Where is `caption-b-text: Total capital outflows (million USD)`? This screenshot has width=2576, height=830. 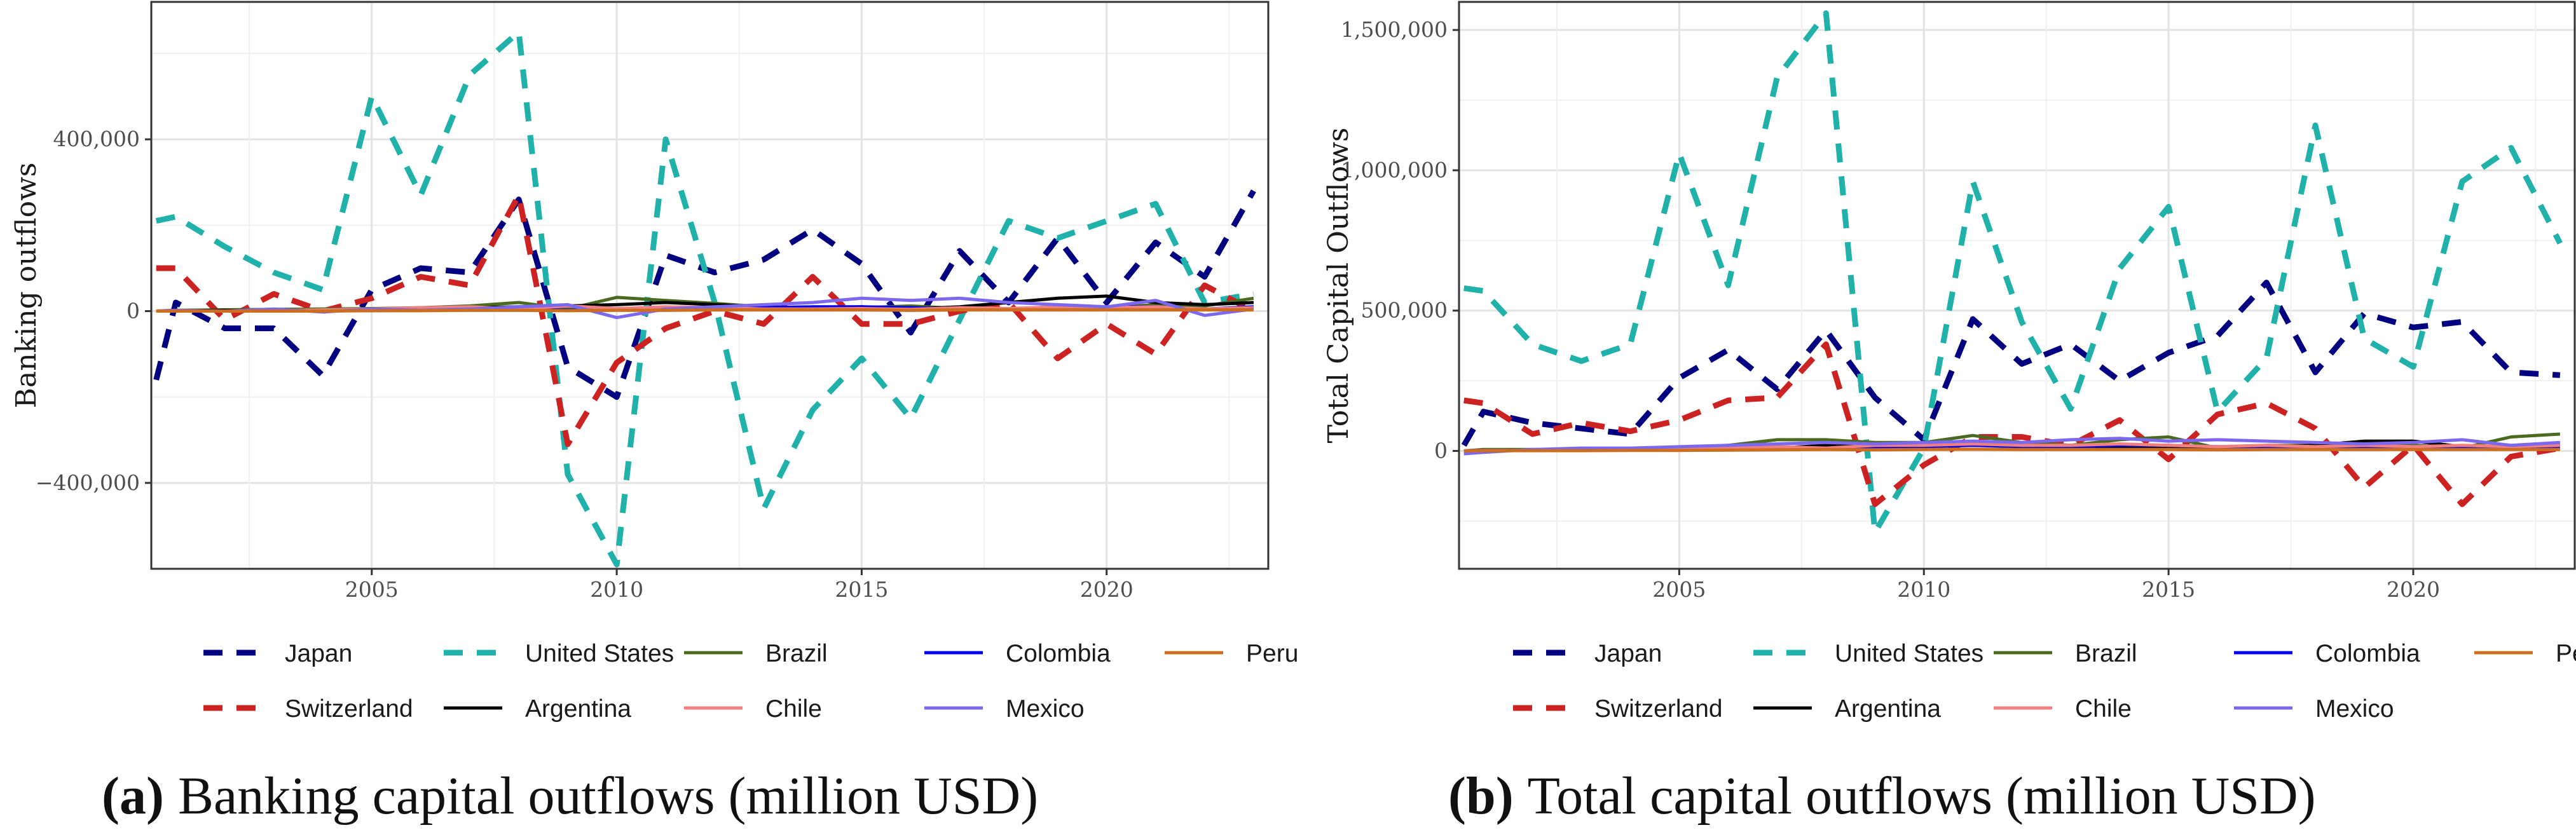 caption-b-text: Total capital outflows (million USD) is located at coordinates (1922, 796).